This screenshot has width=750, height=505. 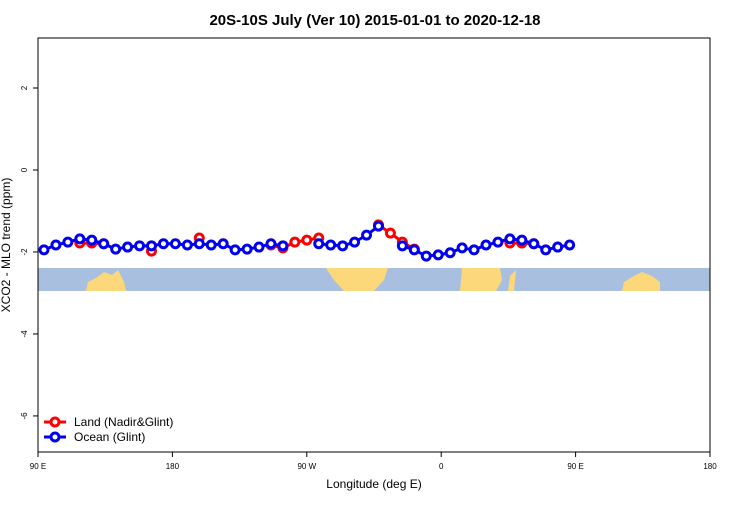 I want to click on y-tick-label: 0, so click(x=24, y=169).